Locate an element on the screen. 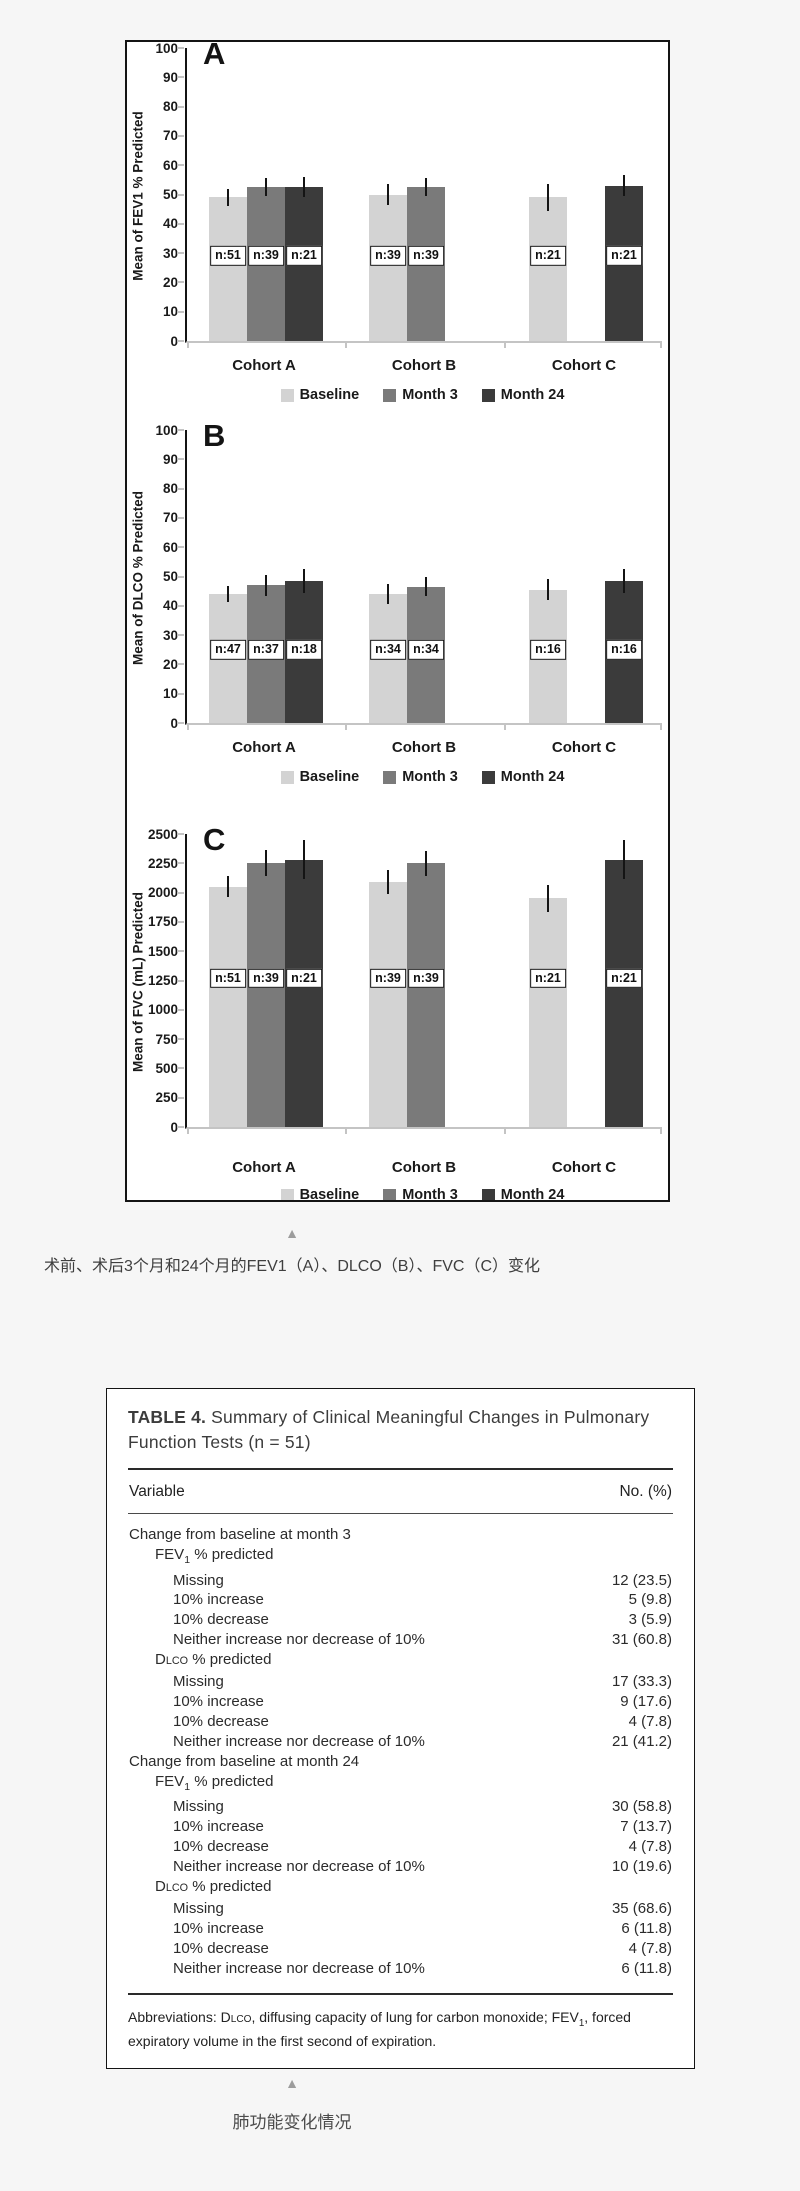 This screenshot has height=2191, width=800. y-tick-label: 90 is located at coordinates (170, 77).